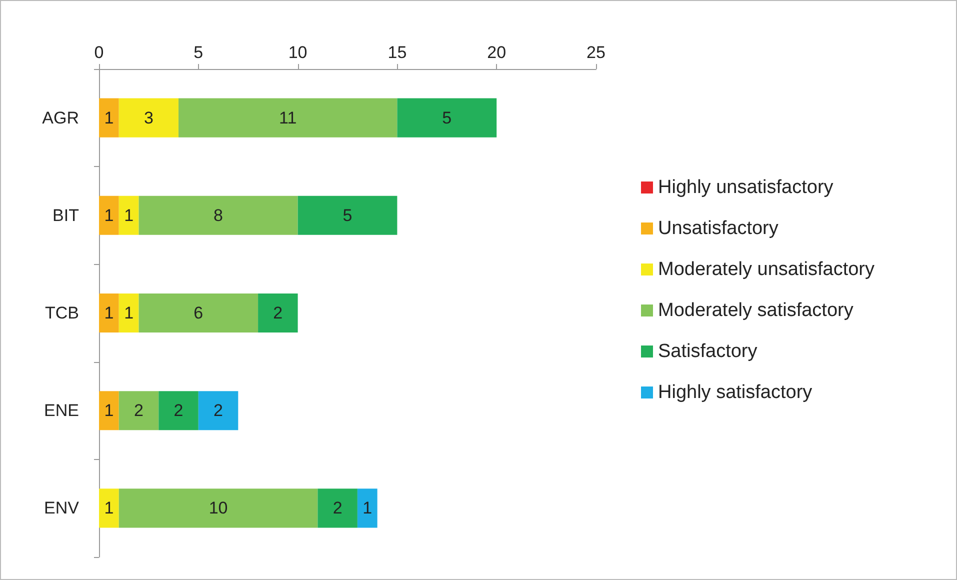 The width and height of the screenshot is (957, 580). What do you see at coordinates (718, 228) in the screenshot?
I see `legend-label: Unsatisfactory` at bounding box center [718, 228].